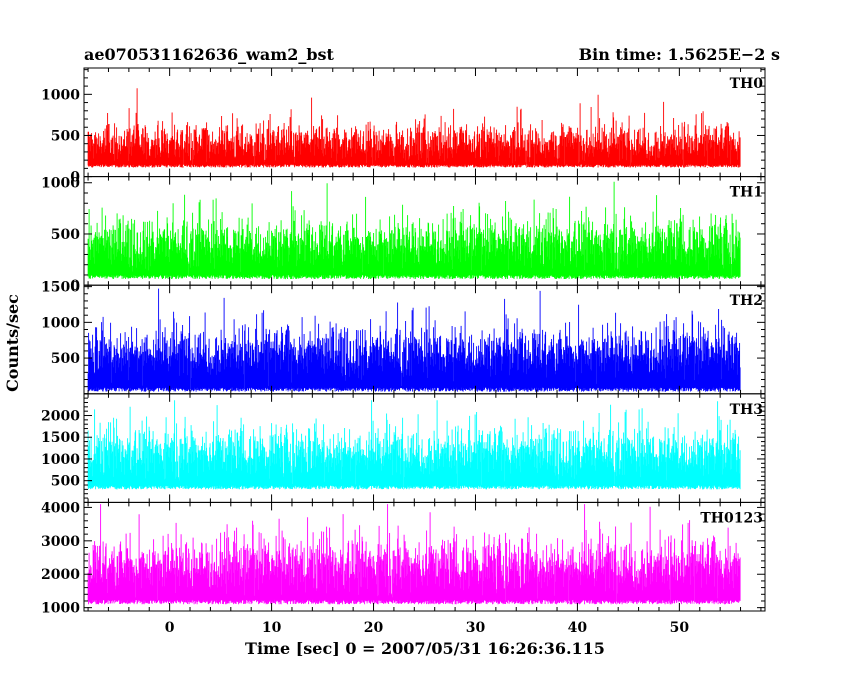 The height and width of the screenshot is (680, 850). I want to click on series-th0, so click(414, 128).